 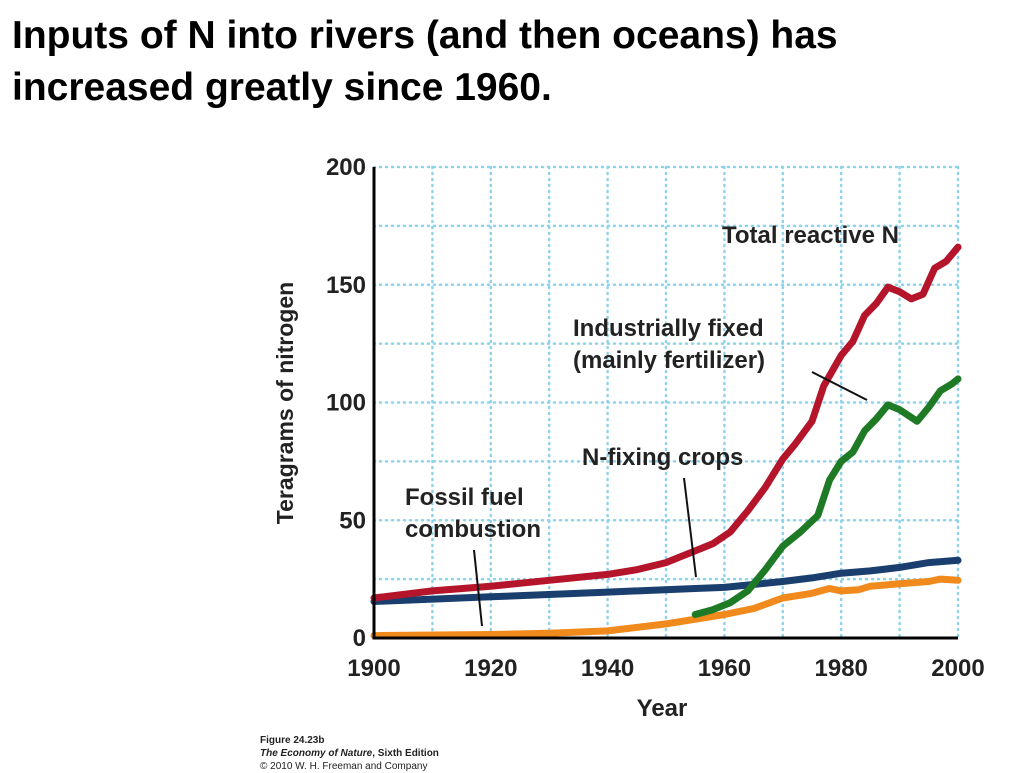 I want to click on x-axis-label: Year, so click(x=662, y=708).